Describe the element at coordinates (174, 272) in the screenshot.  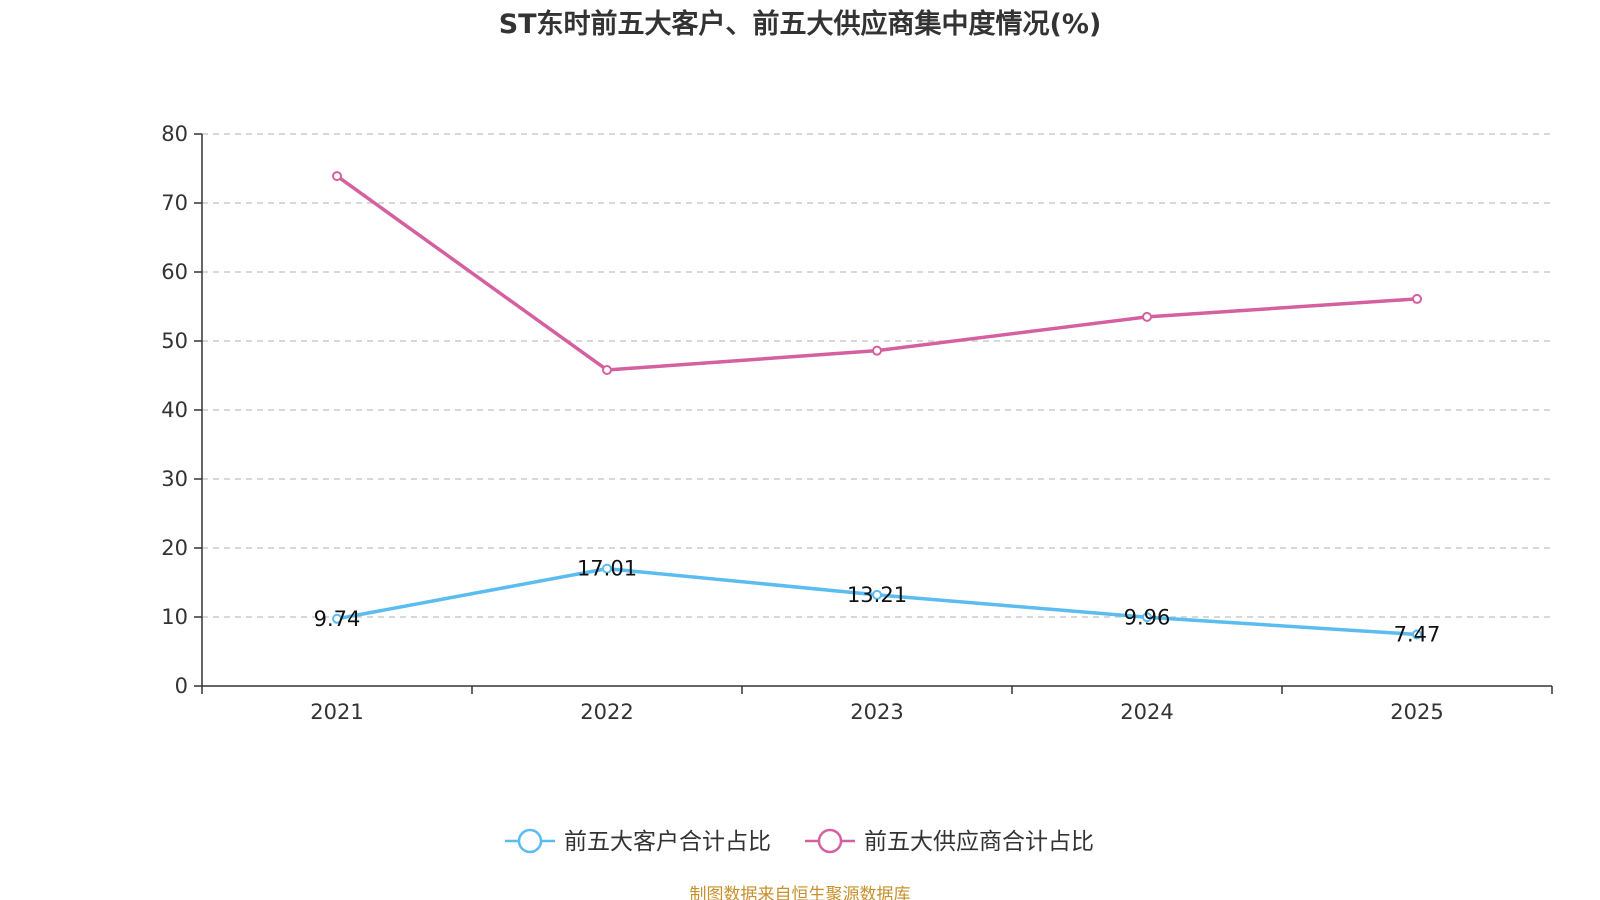
I see `y-tick-label: 60` at that location.